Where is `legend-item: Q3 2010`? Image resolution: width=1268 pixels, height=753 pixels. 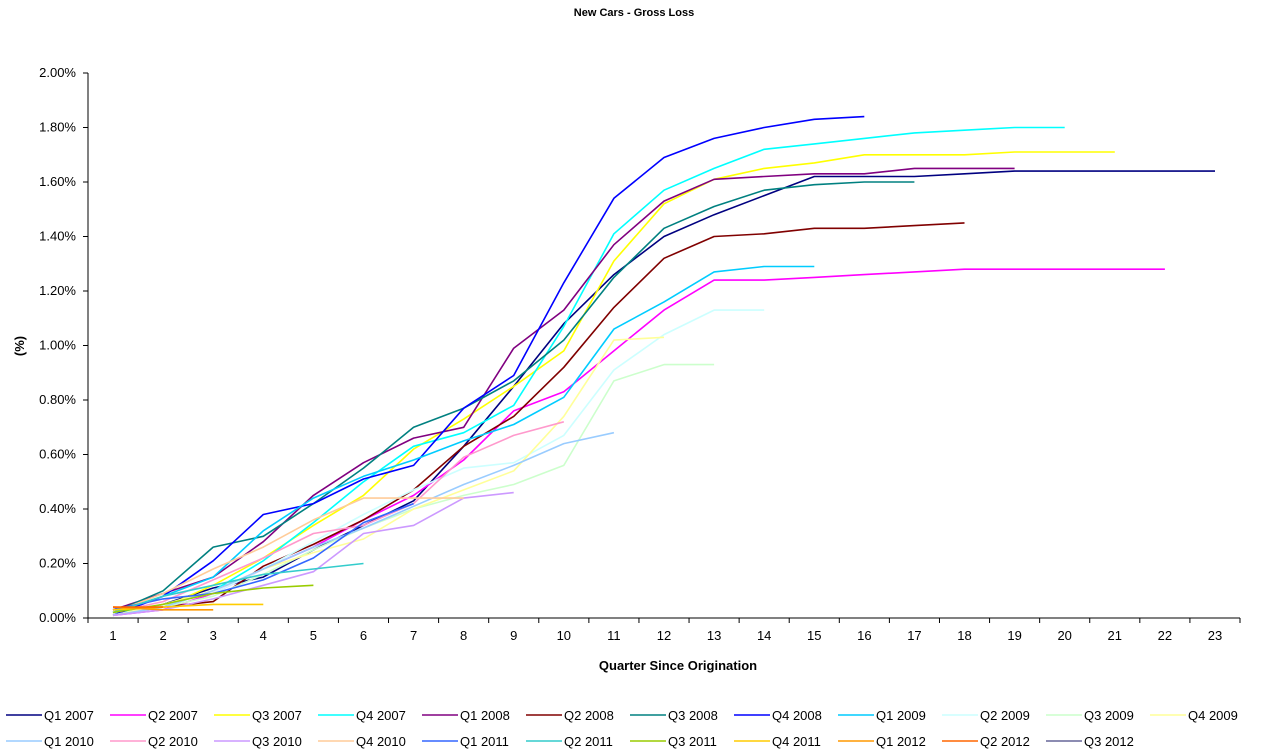 legend-item: Q3 2010 is located at coordinates (258, 741).